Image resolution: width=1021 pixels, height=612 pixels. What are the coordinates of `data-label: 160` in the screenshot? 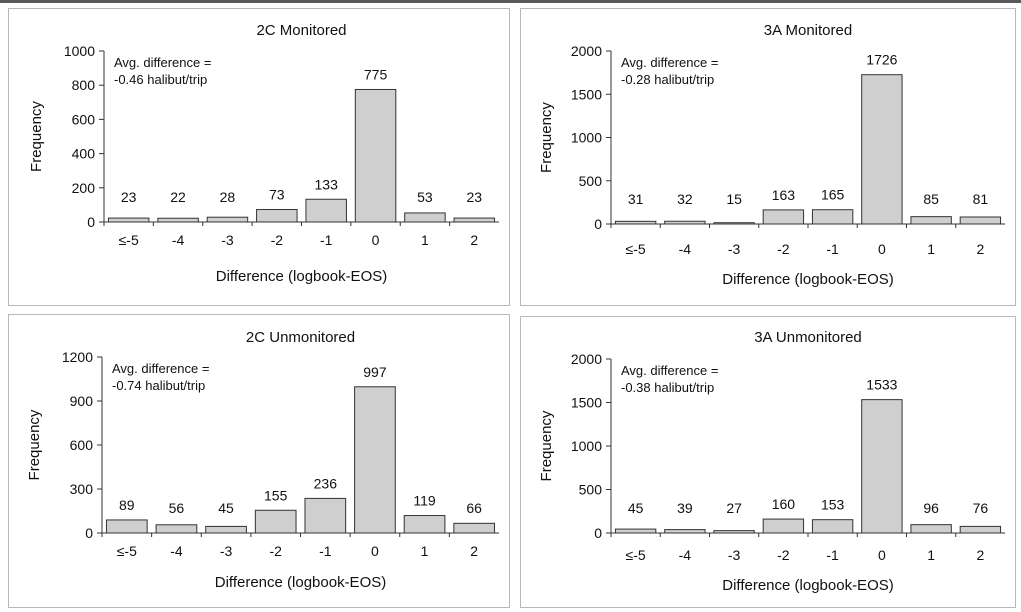 It's located at (784, 504).